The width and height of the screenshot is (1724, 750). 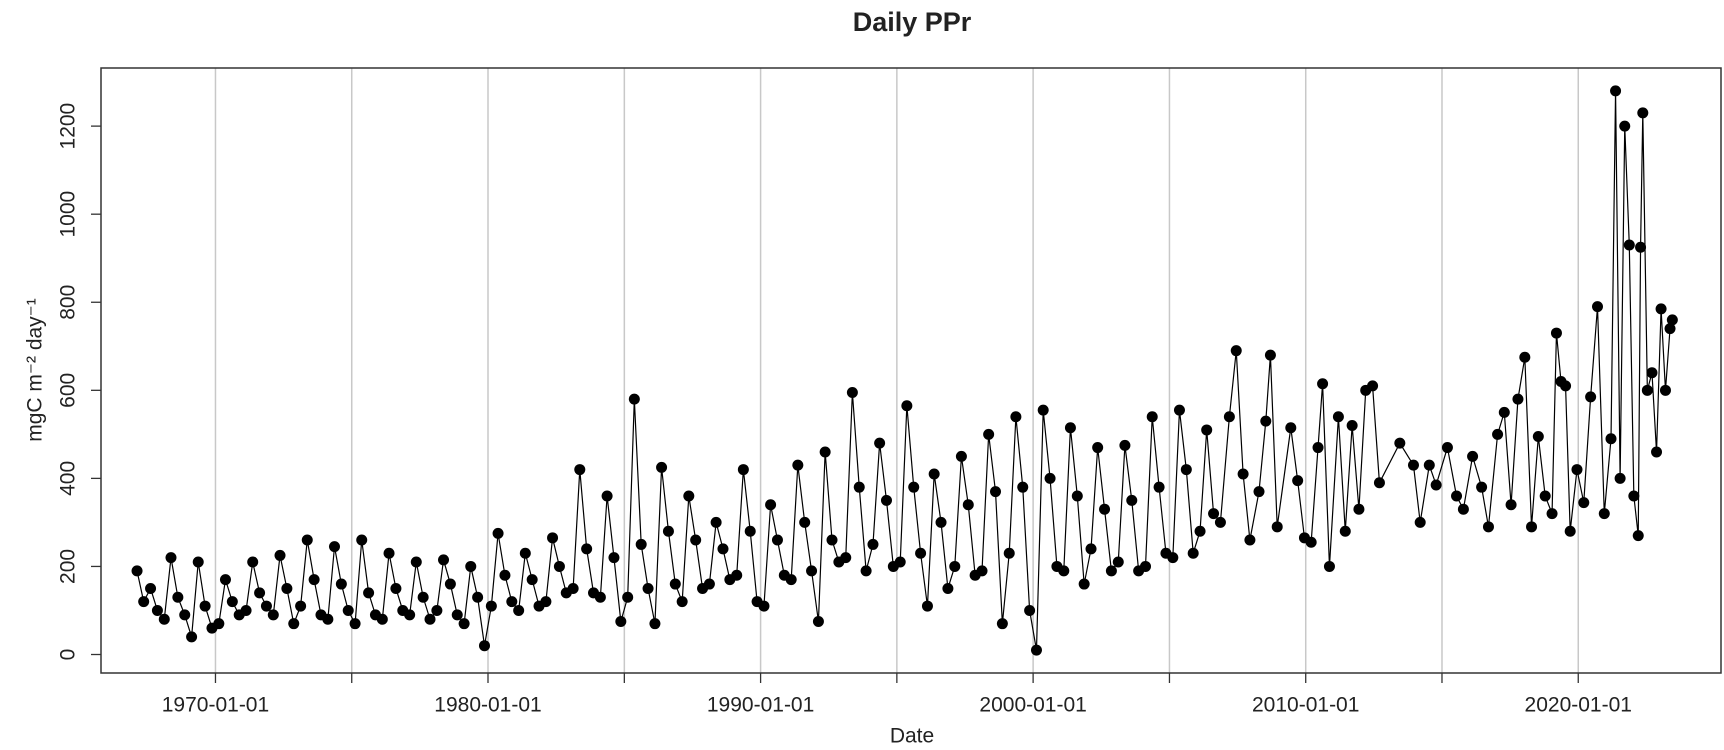 What do you see at coordinates (68, 655) in the screenshot?
I see `y-tick-label: 0` at bounding box center [68, 655].